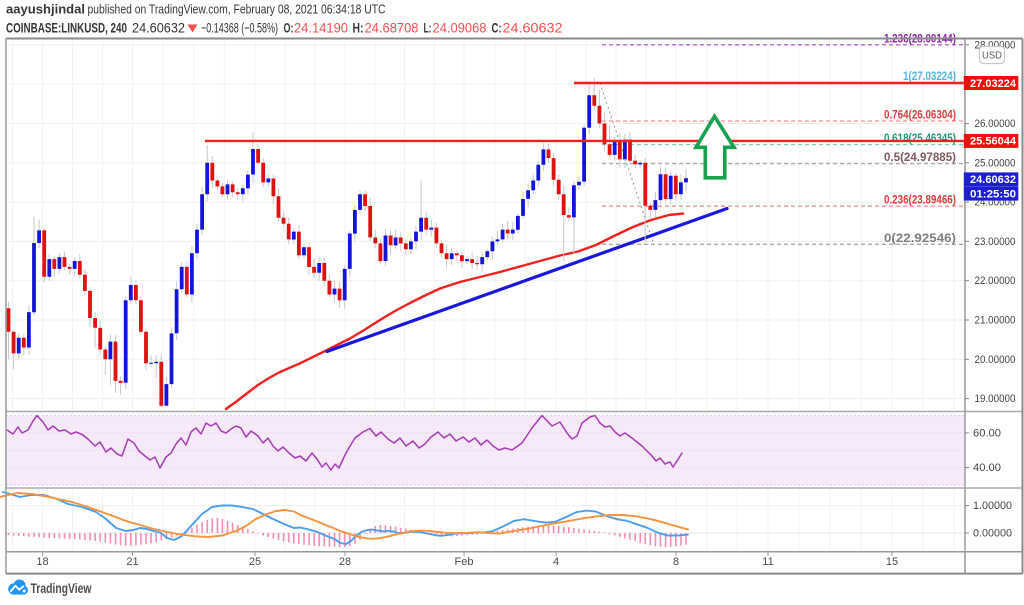  What do you see at coordinates (66, 28) in the screenshot?
I see `svg-text: COINBASE:LINKUSD, 240` at bounding box center [66, 28].